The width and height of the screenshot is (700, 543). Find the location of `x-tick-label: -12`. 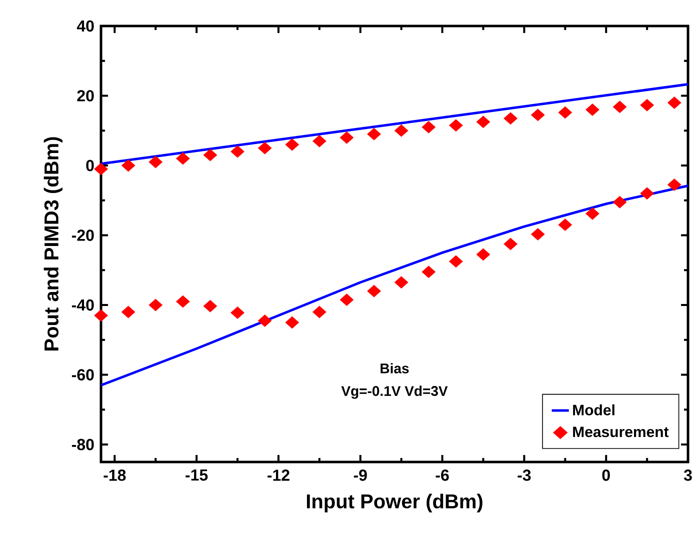

x-tick-label: -12 is located at coordinates (279, 475).